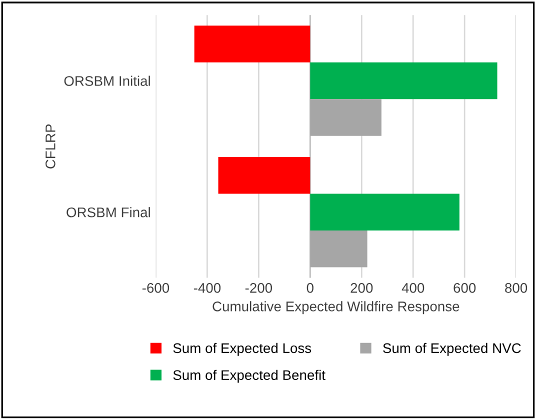 The height and width of the screenshot is (419, 537). Describe the element at coordinates (207, 288) in the screenshot. I see `x-tick-label: -400` at that location.